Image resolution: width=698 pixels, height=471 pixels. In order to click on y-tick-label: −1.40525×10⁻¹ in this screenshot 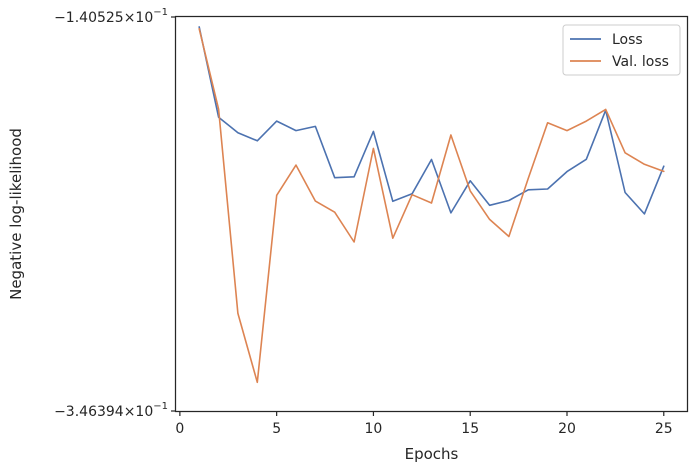, I will do `click(111, 16)`.